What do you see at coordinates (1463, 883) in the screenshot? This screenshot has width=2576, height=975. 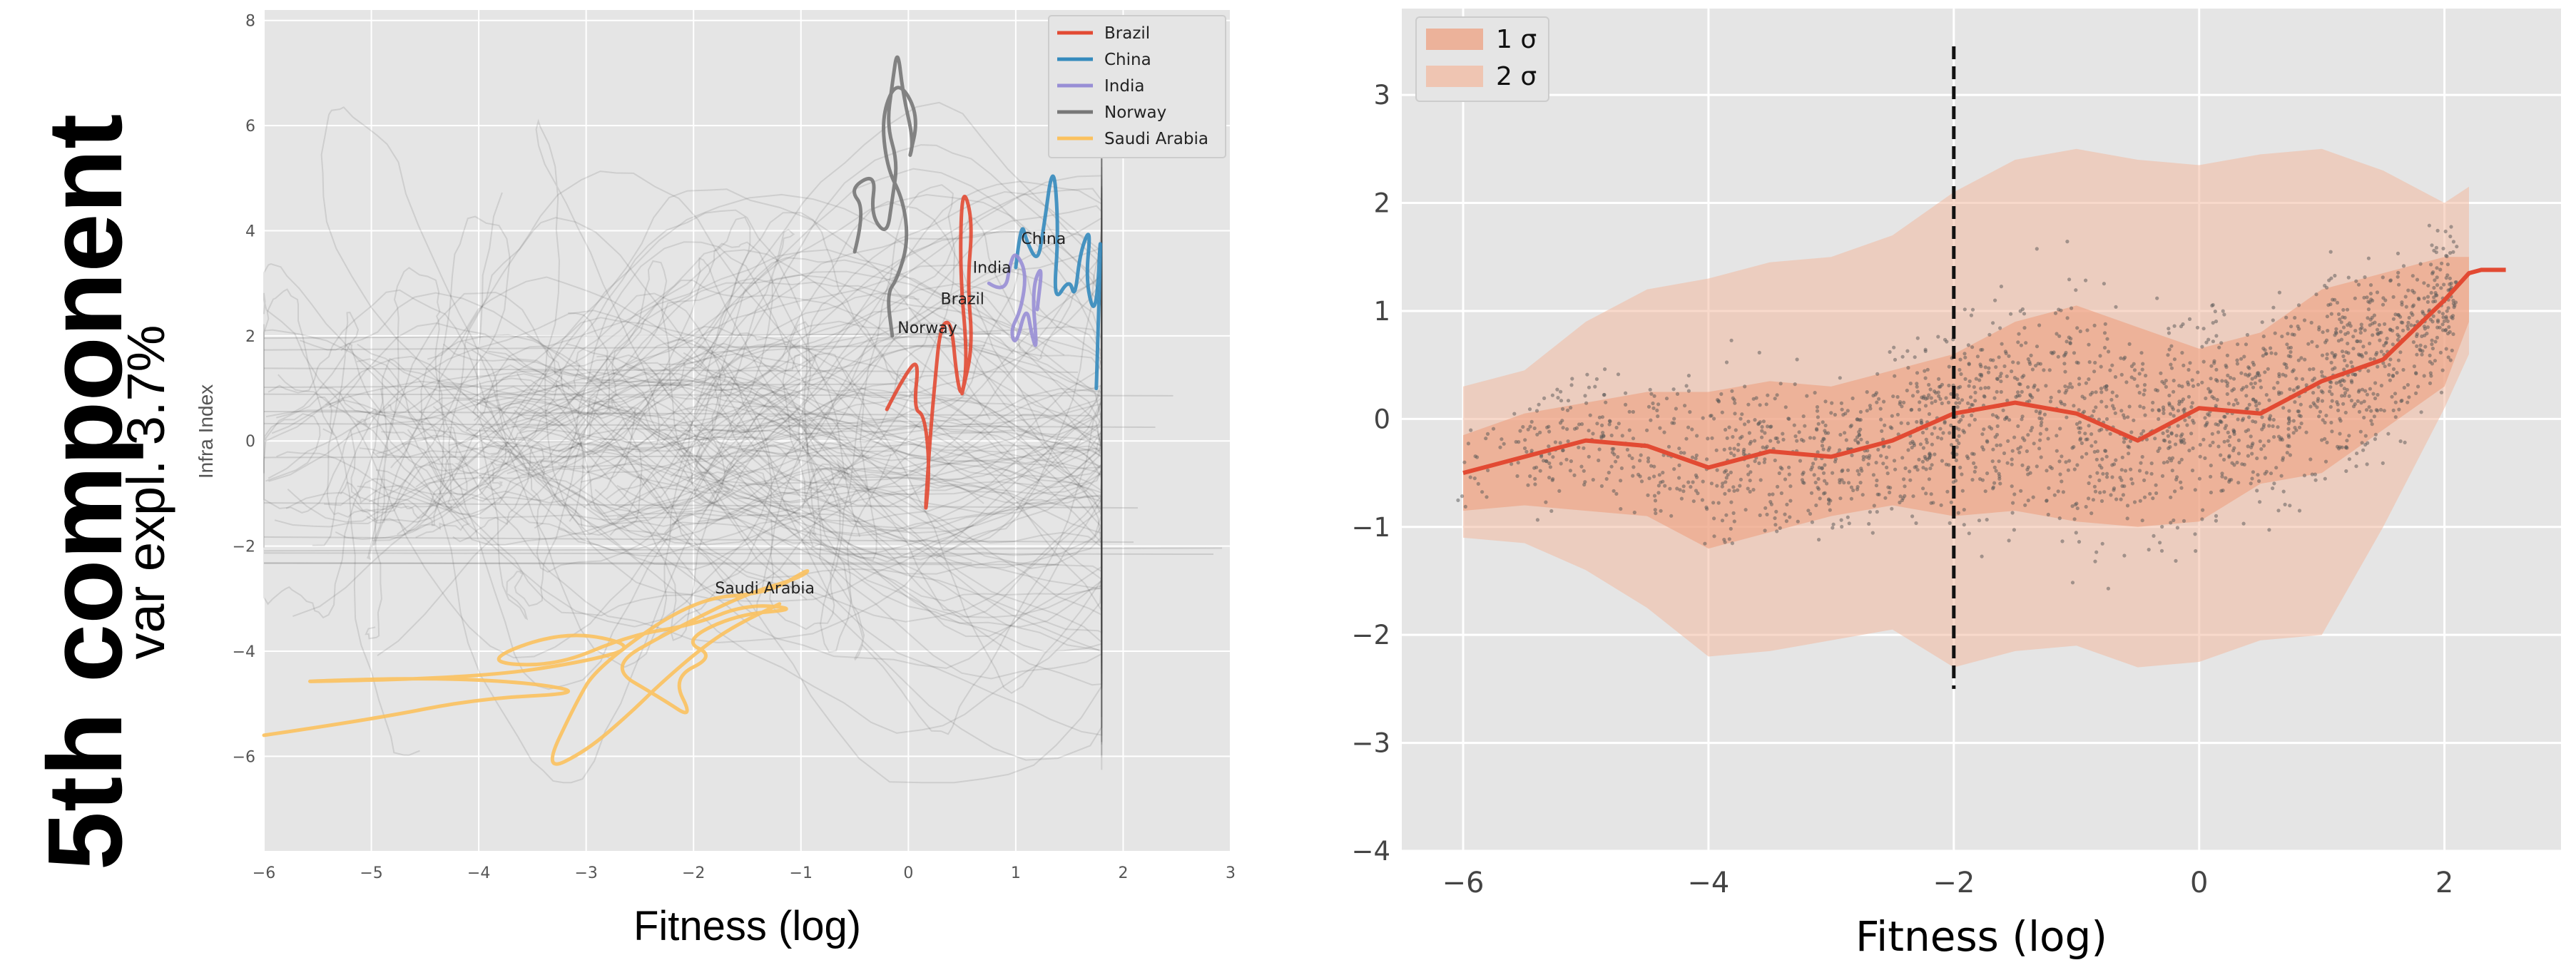 I see `right-x-tick-label: −6` at bounding box center [1463, 883].